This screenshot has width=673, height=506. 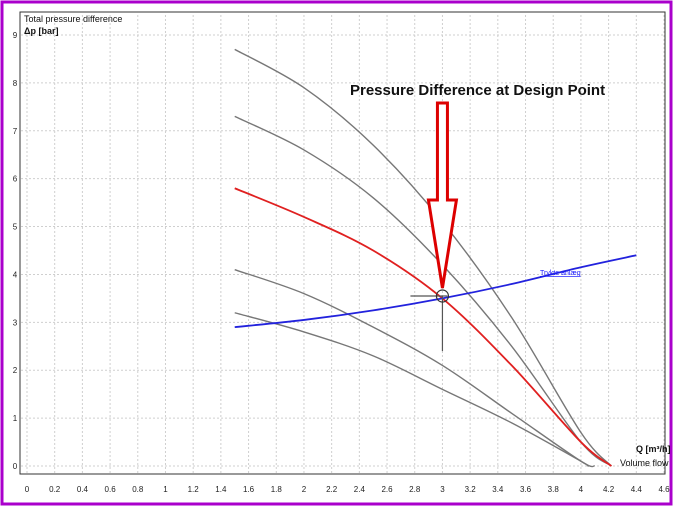 I want to click on x-tick-label: 4, so click(x=581, y=489).